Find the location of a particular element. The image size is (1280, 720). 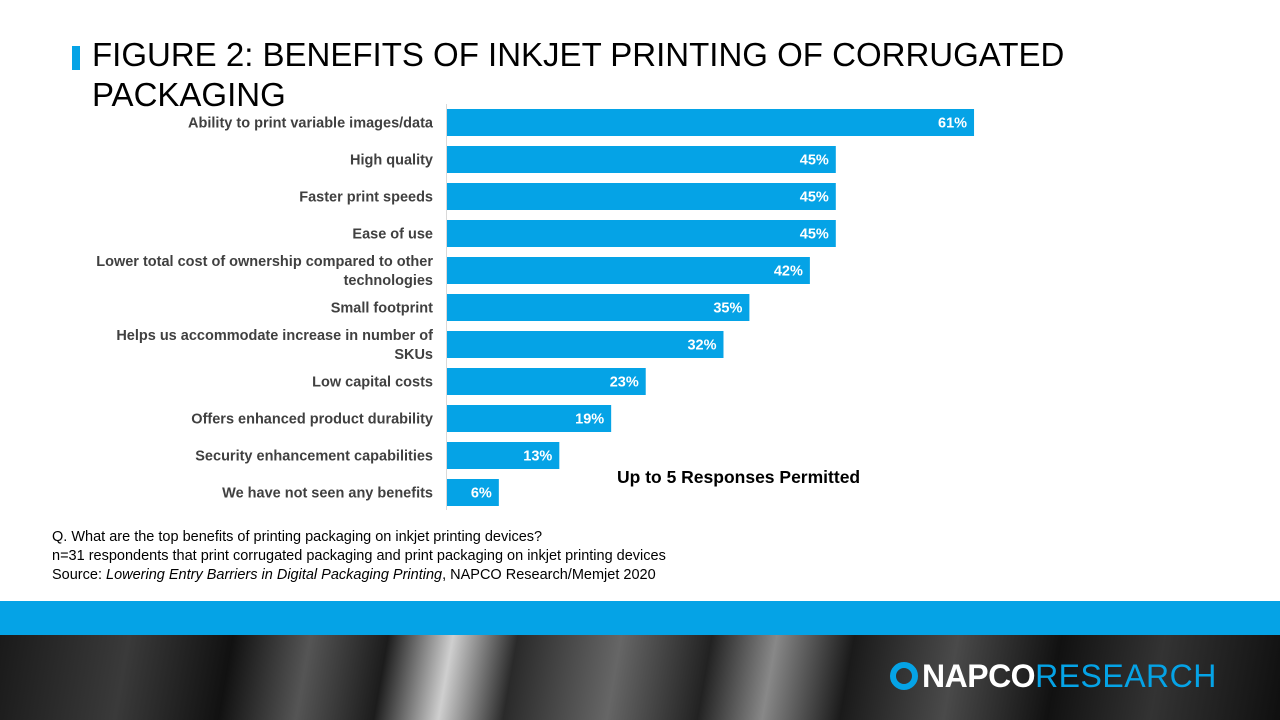

category-label: Ability to print variable images/data is located at coordinates (311, 124).